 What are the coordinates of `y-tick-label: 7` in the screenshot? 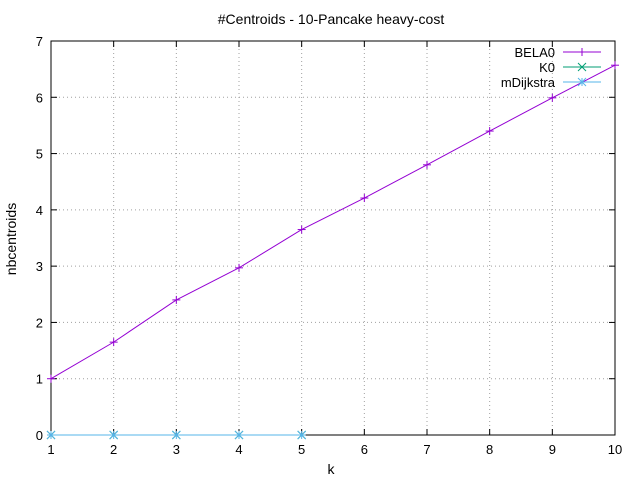 It's located at (39, 41).